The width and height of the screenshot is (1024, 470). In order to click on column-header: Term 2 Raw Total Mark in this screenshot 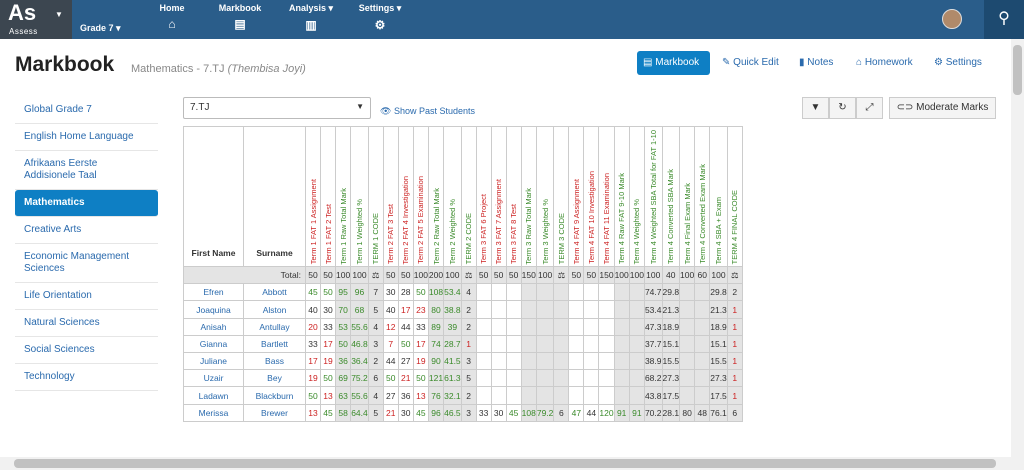, I will do `click(436, 196)`.